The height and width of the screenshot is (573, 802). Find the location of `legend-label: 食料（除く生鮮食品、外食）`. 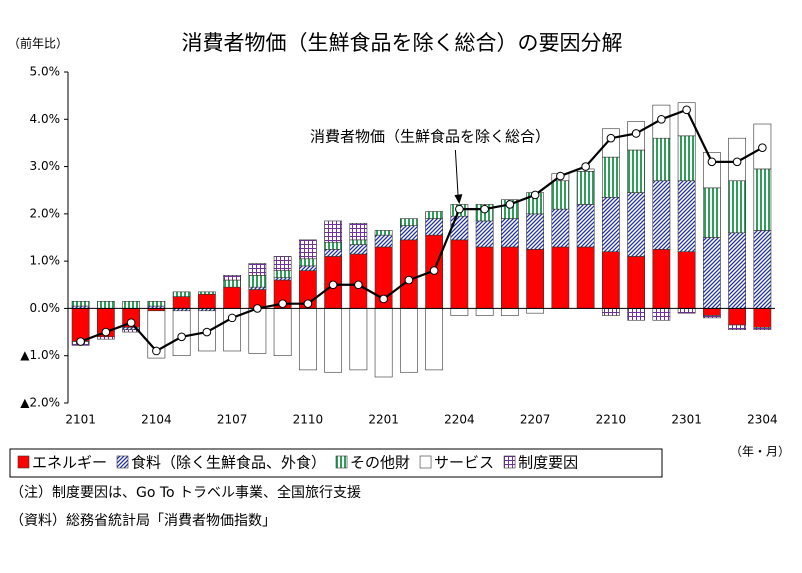

legend-label: 食料（除く生鮮食品、外食） is located at coordinates (228, 463).